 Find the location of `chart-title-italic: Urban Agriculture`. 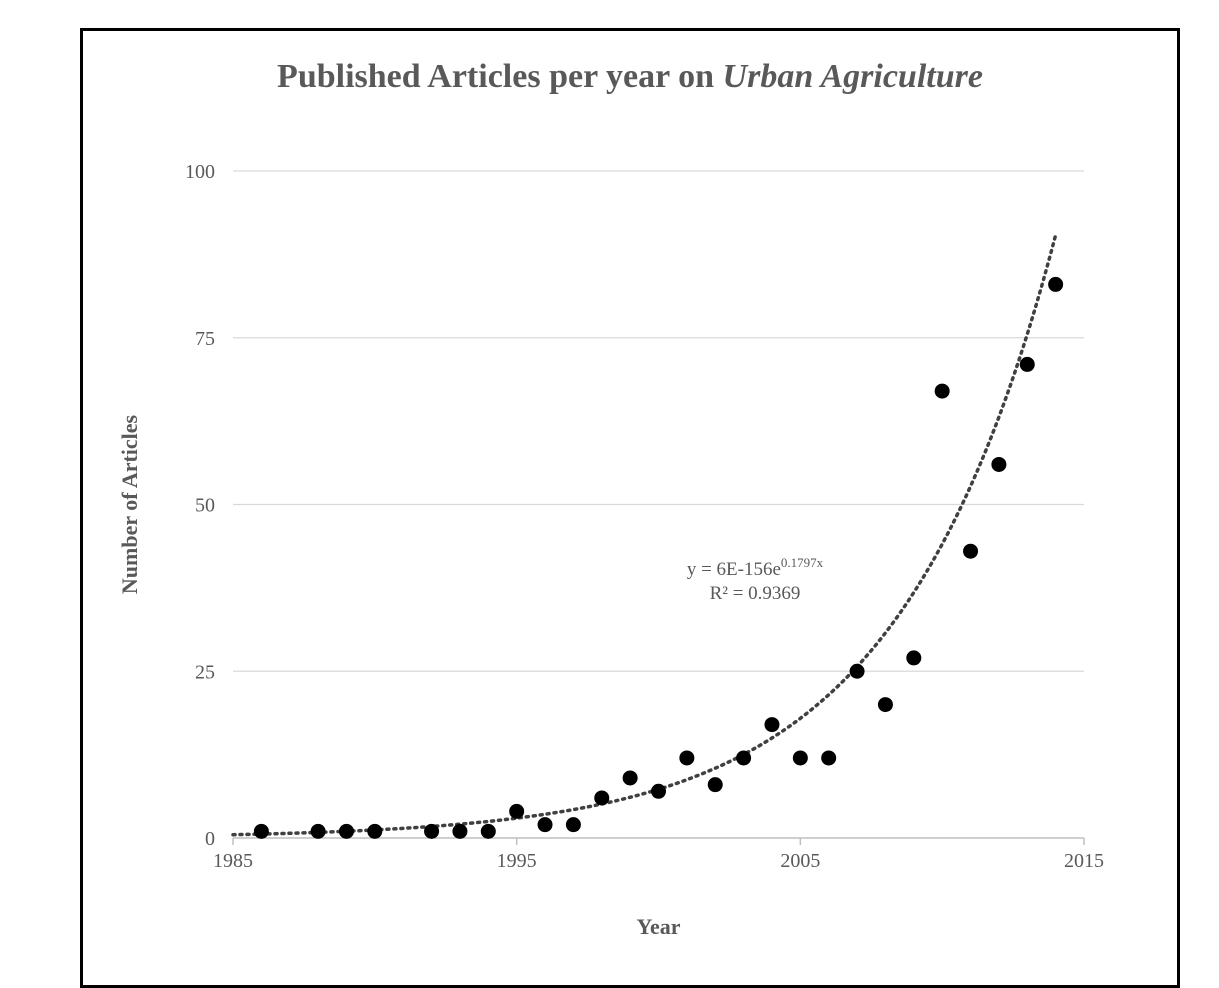

chart-title-italic: Urban Agriculture is located at coordinates (852, 76).